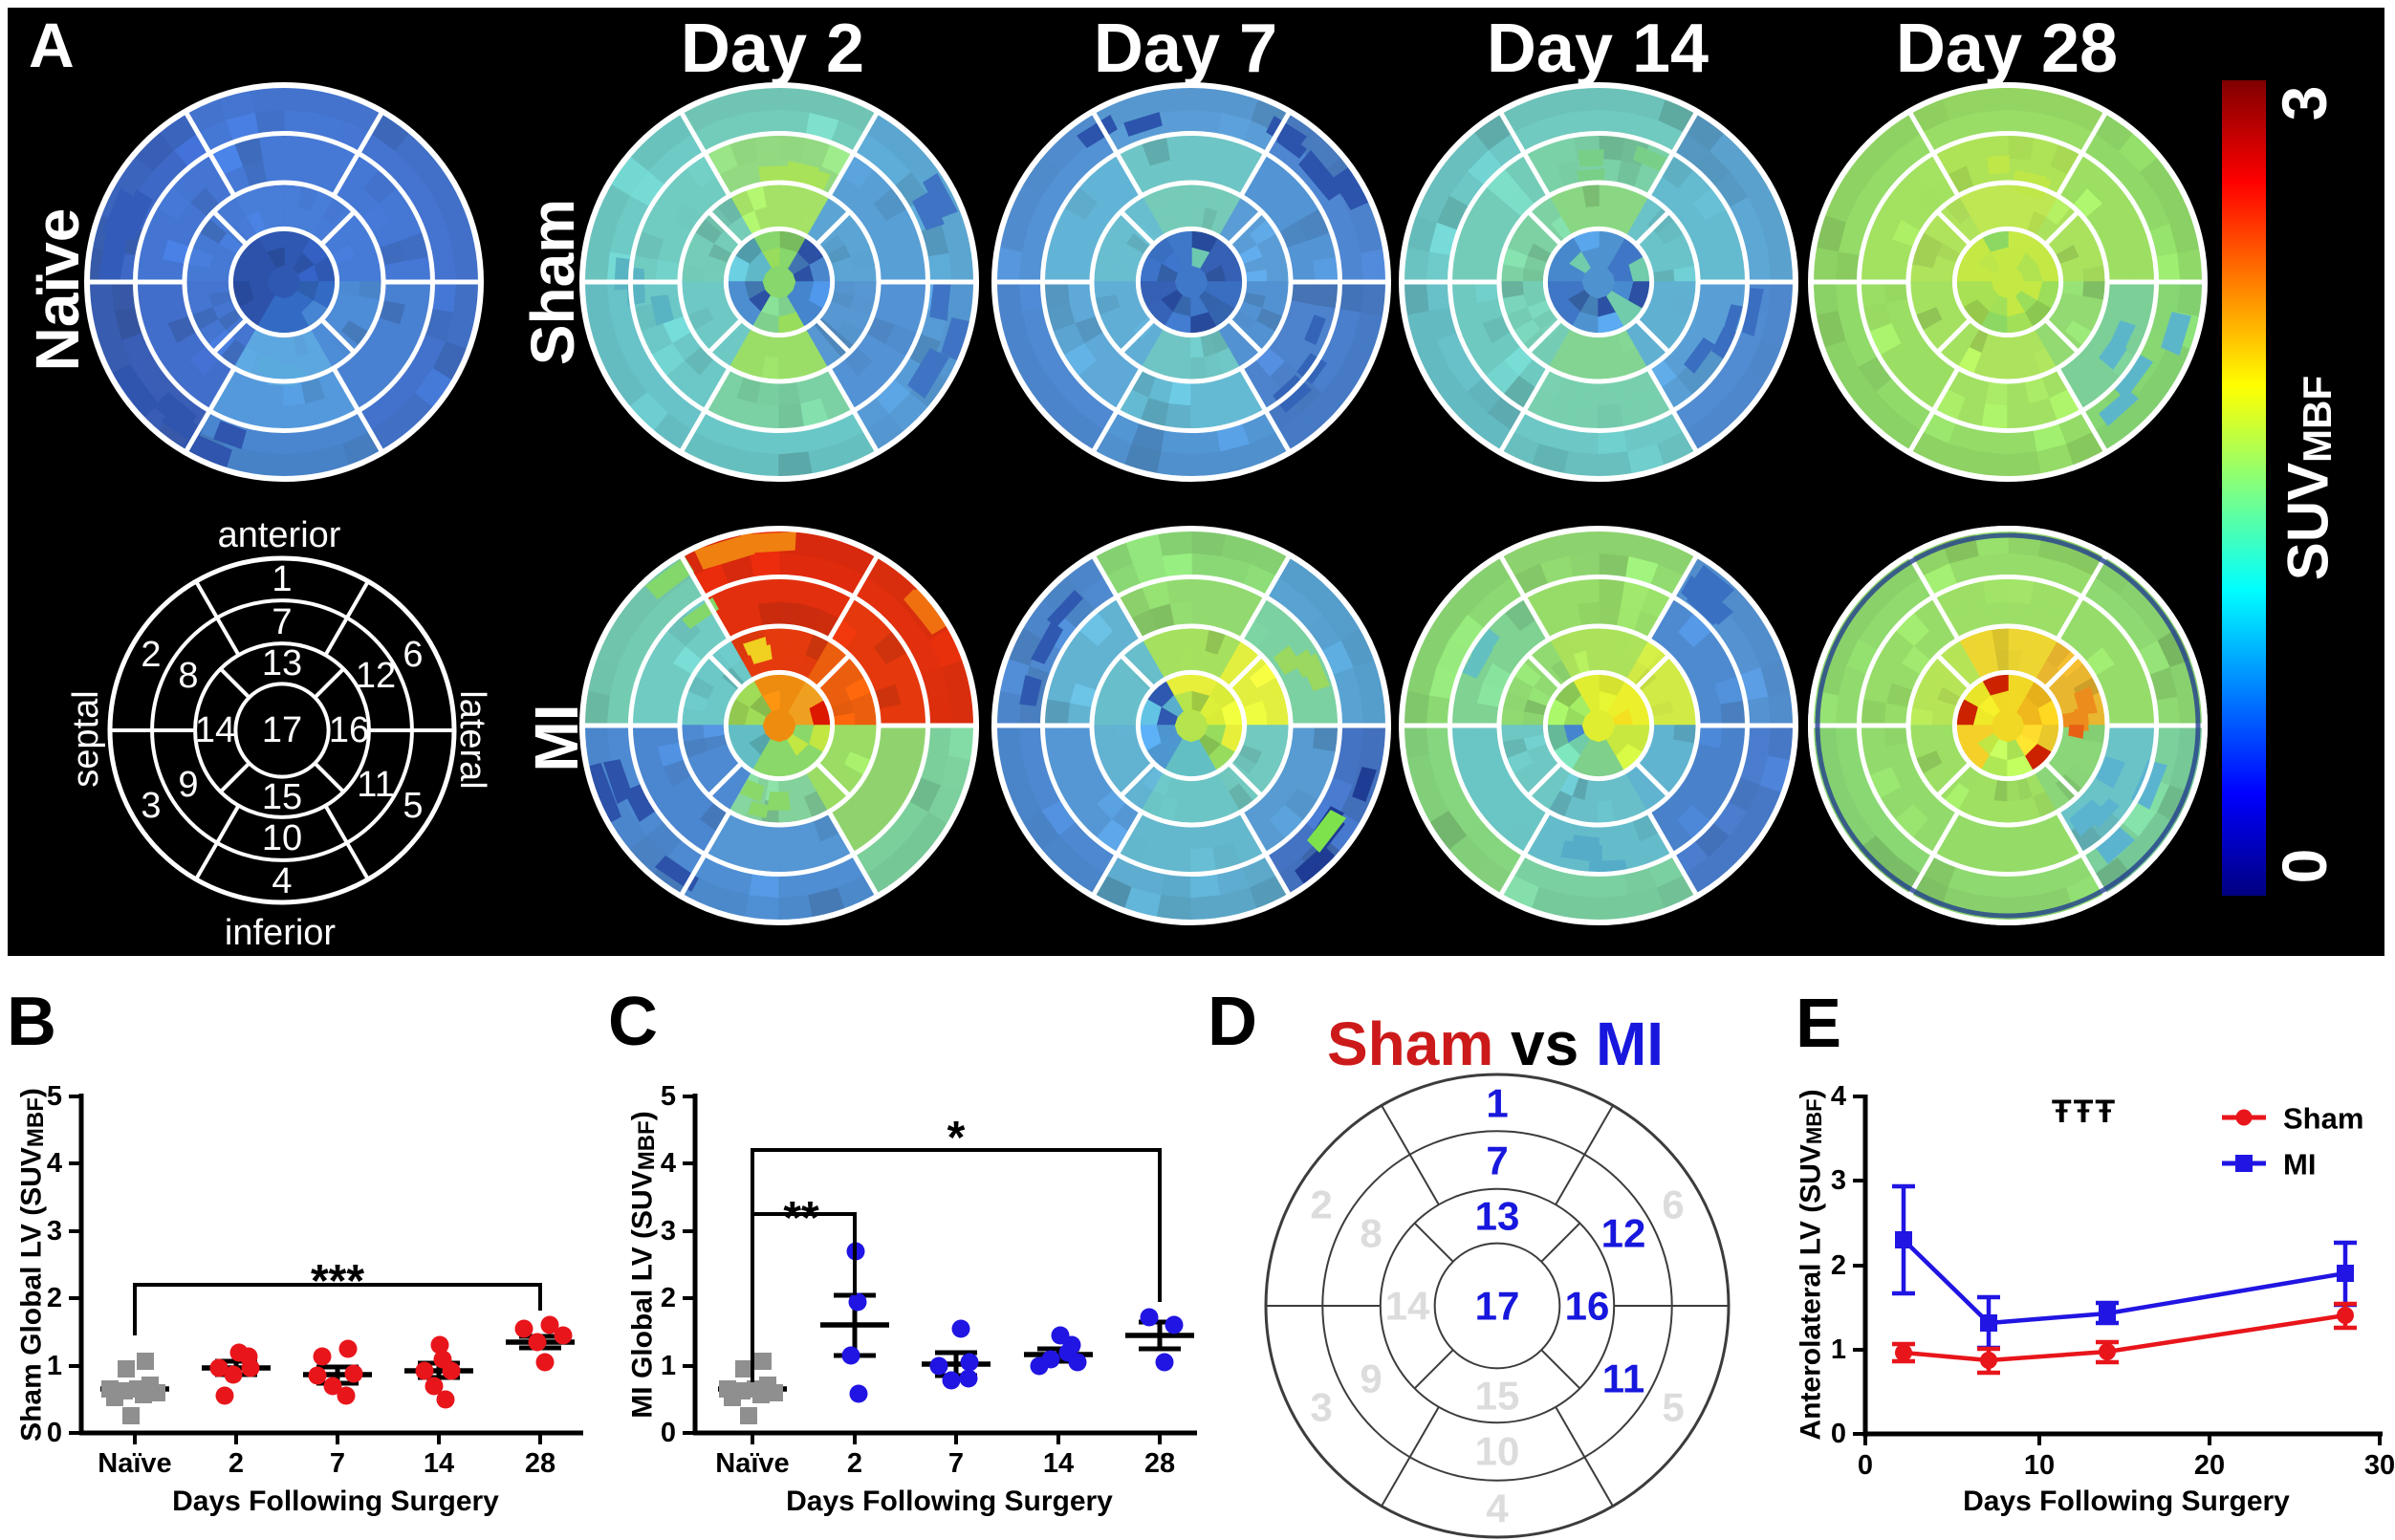 The image size is (2395, 1540). What do you see at coordinates (52, 45) in the screenshot?
I see `svg-text: A` at bounding box center [52, 45].